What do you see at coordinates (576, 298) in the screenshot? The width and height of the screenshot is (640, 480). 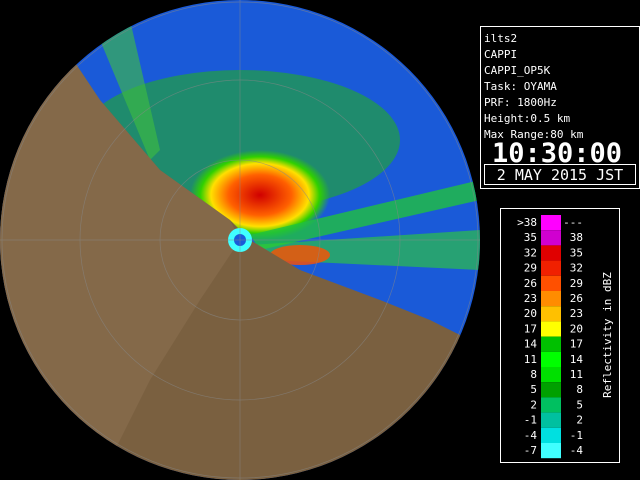 I see `legend-high: 26` at bounding box center [576, 298].